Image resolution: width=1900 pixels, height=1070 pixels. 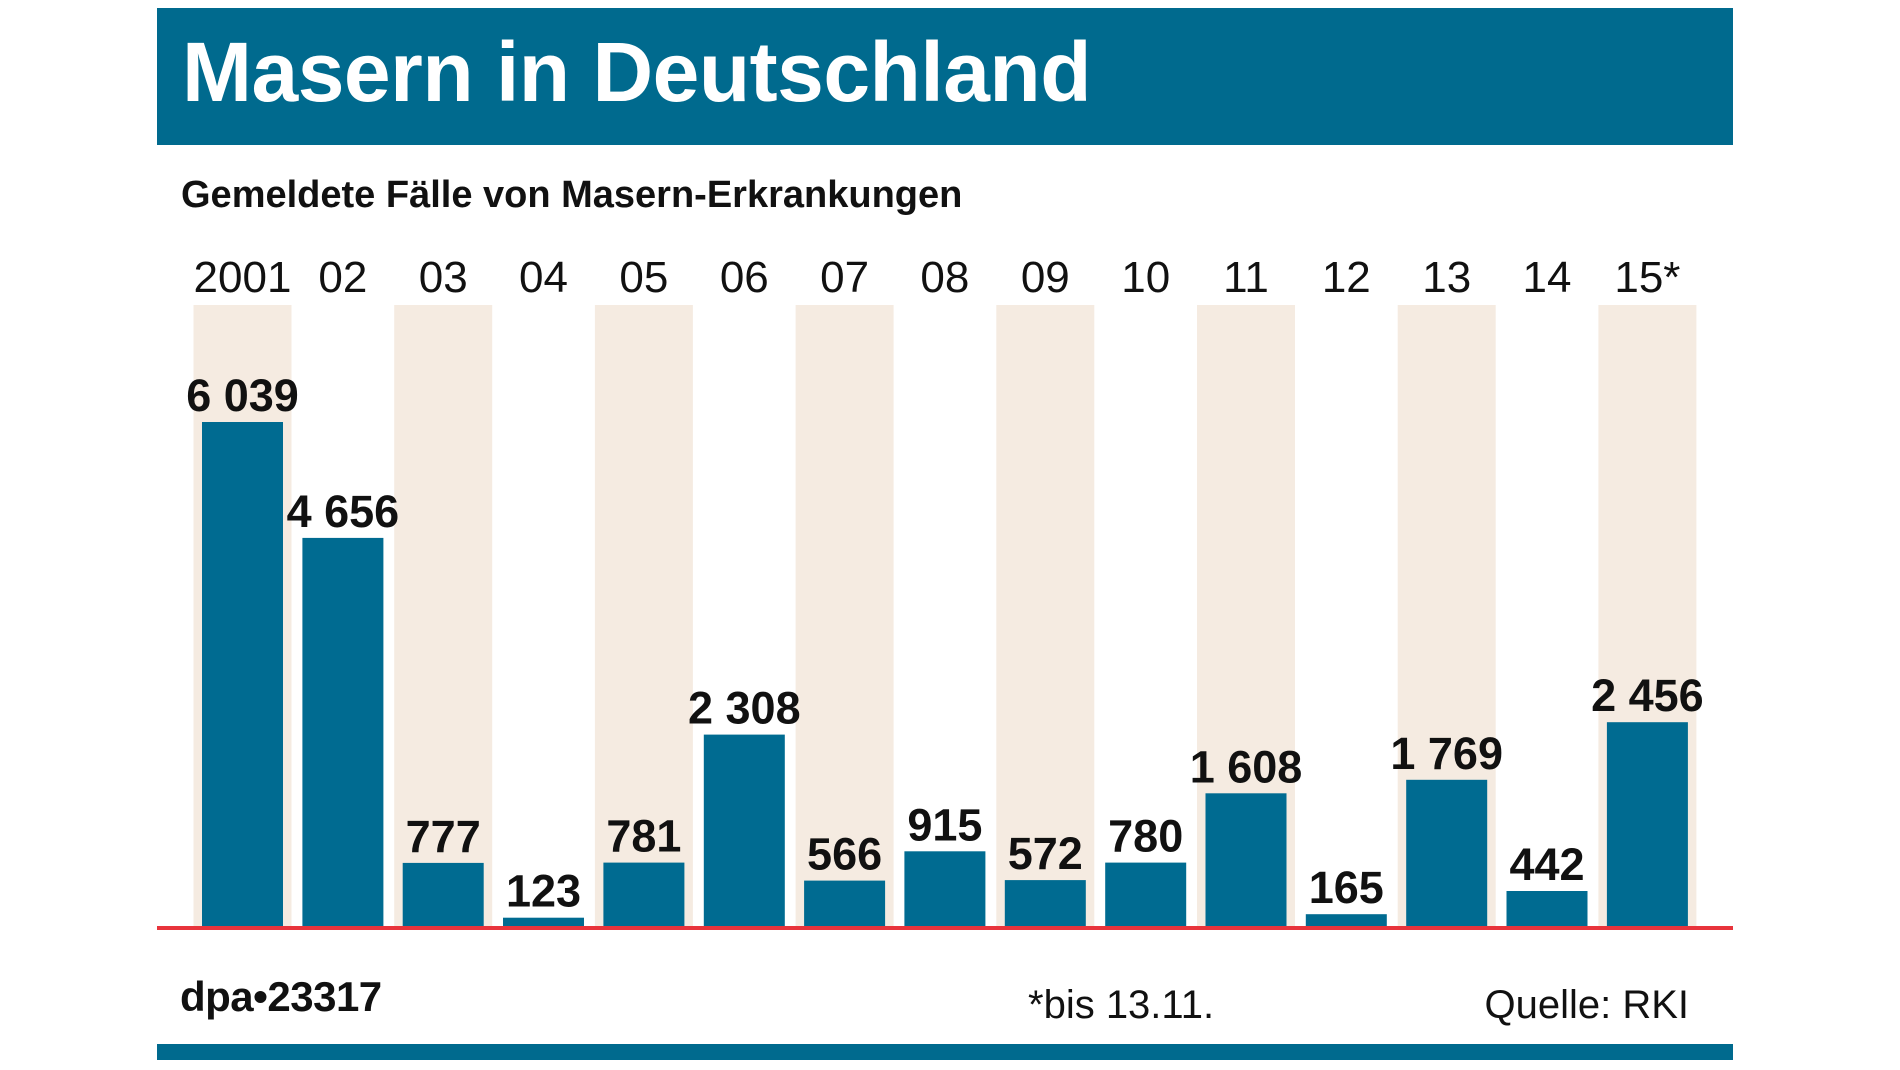 What do you see at coordinates (243, 277) in the screenshot?
I see `year-label: 2001` at bounding box center [243, 277].